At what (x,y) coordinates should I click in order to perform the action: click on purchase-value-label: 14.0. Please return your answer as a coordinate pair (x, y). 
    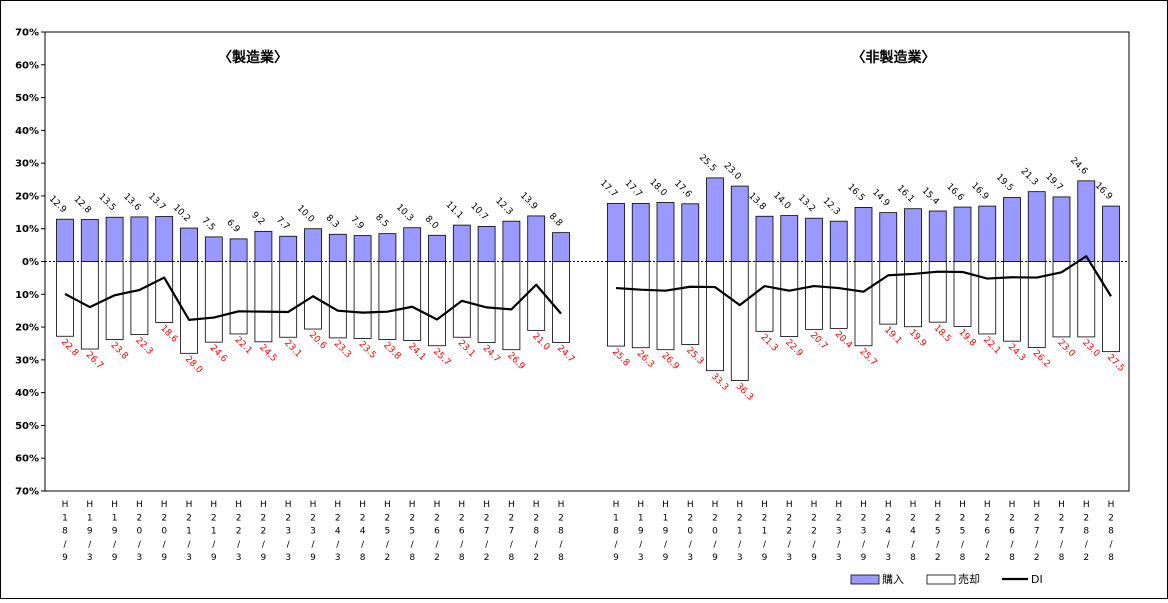
    Looking at the image, I should click on (781, 200).